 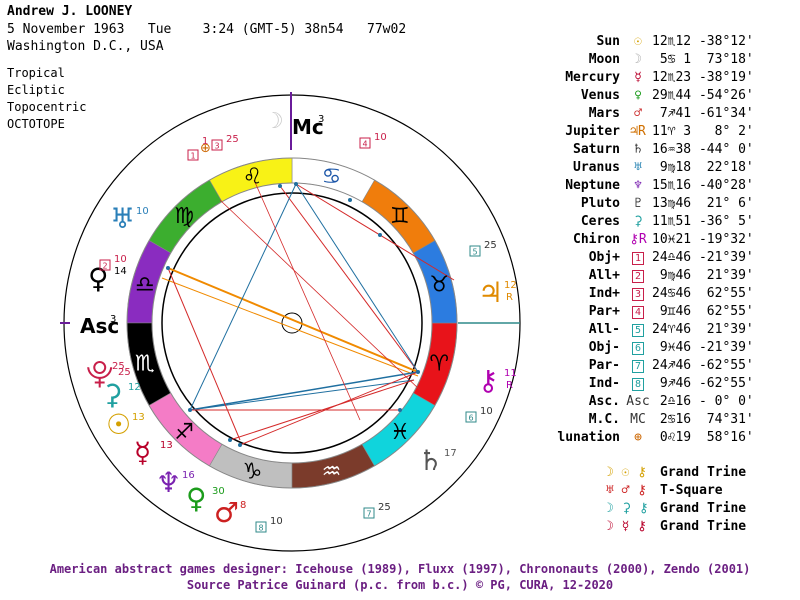 I want to click on planet-wheel-degree: 12, so click(x=134, y=387).